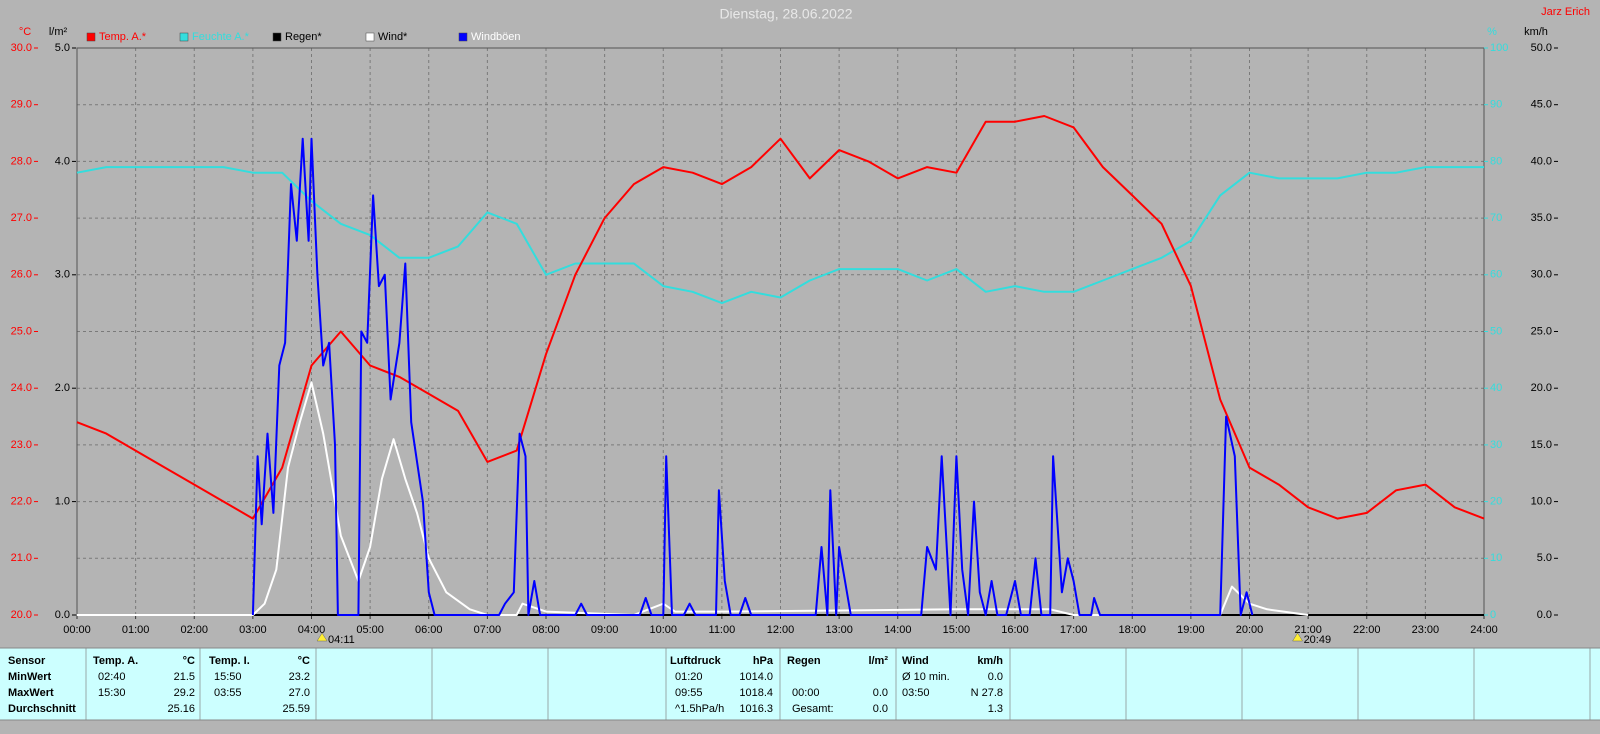  What do you see at coordinates (221, 37) in the screenshot?
I see `legend-label: Feuchte A.*` at bounding box center [221, 37].